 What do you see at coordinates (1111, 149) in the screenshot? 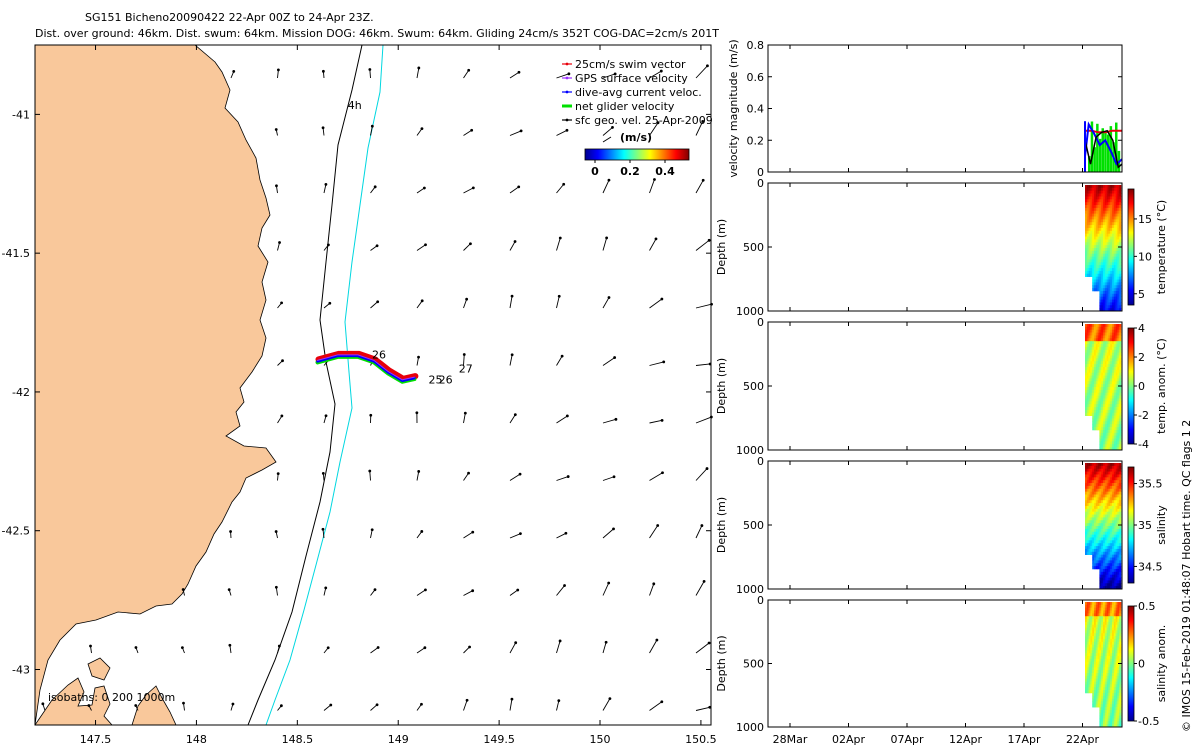
I see `net-velocity-bar` at bounding box center [1111, 149].